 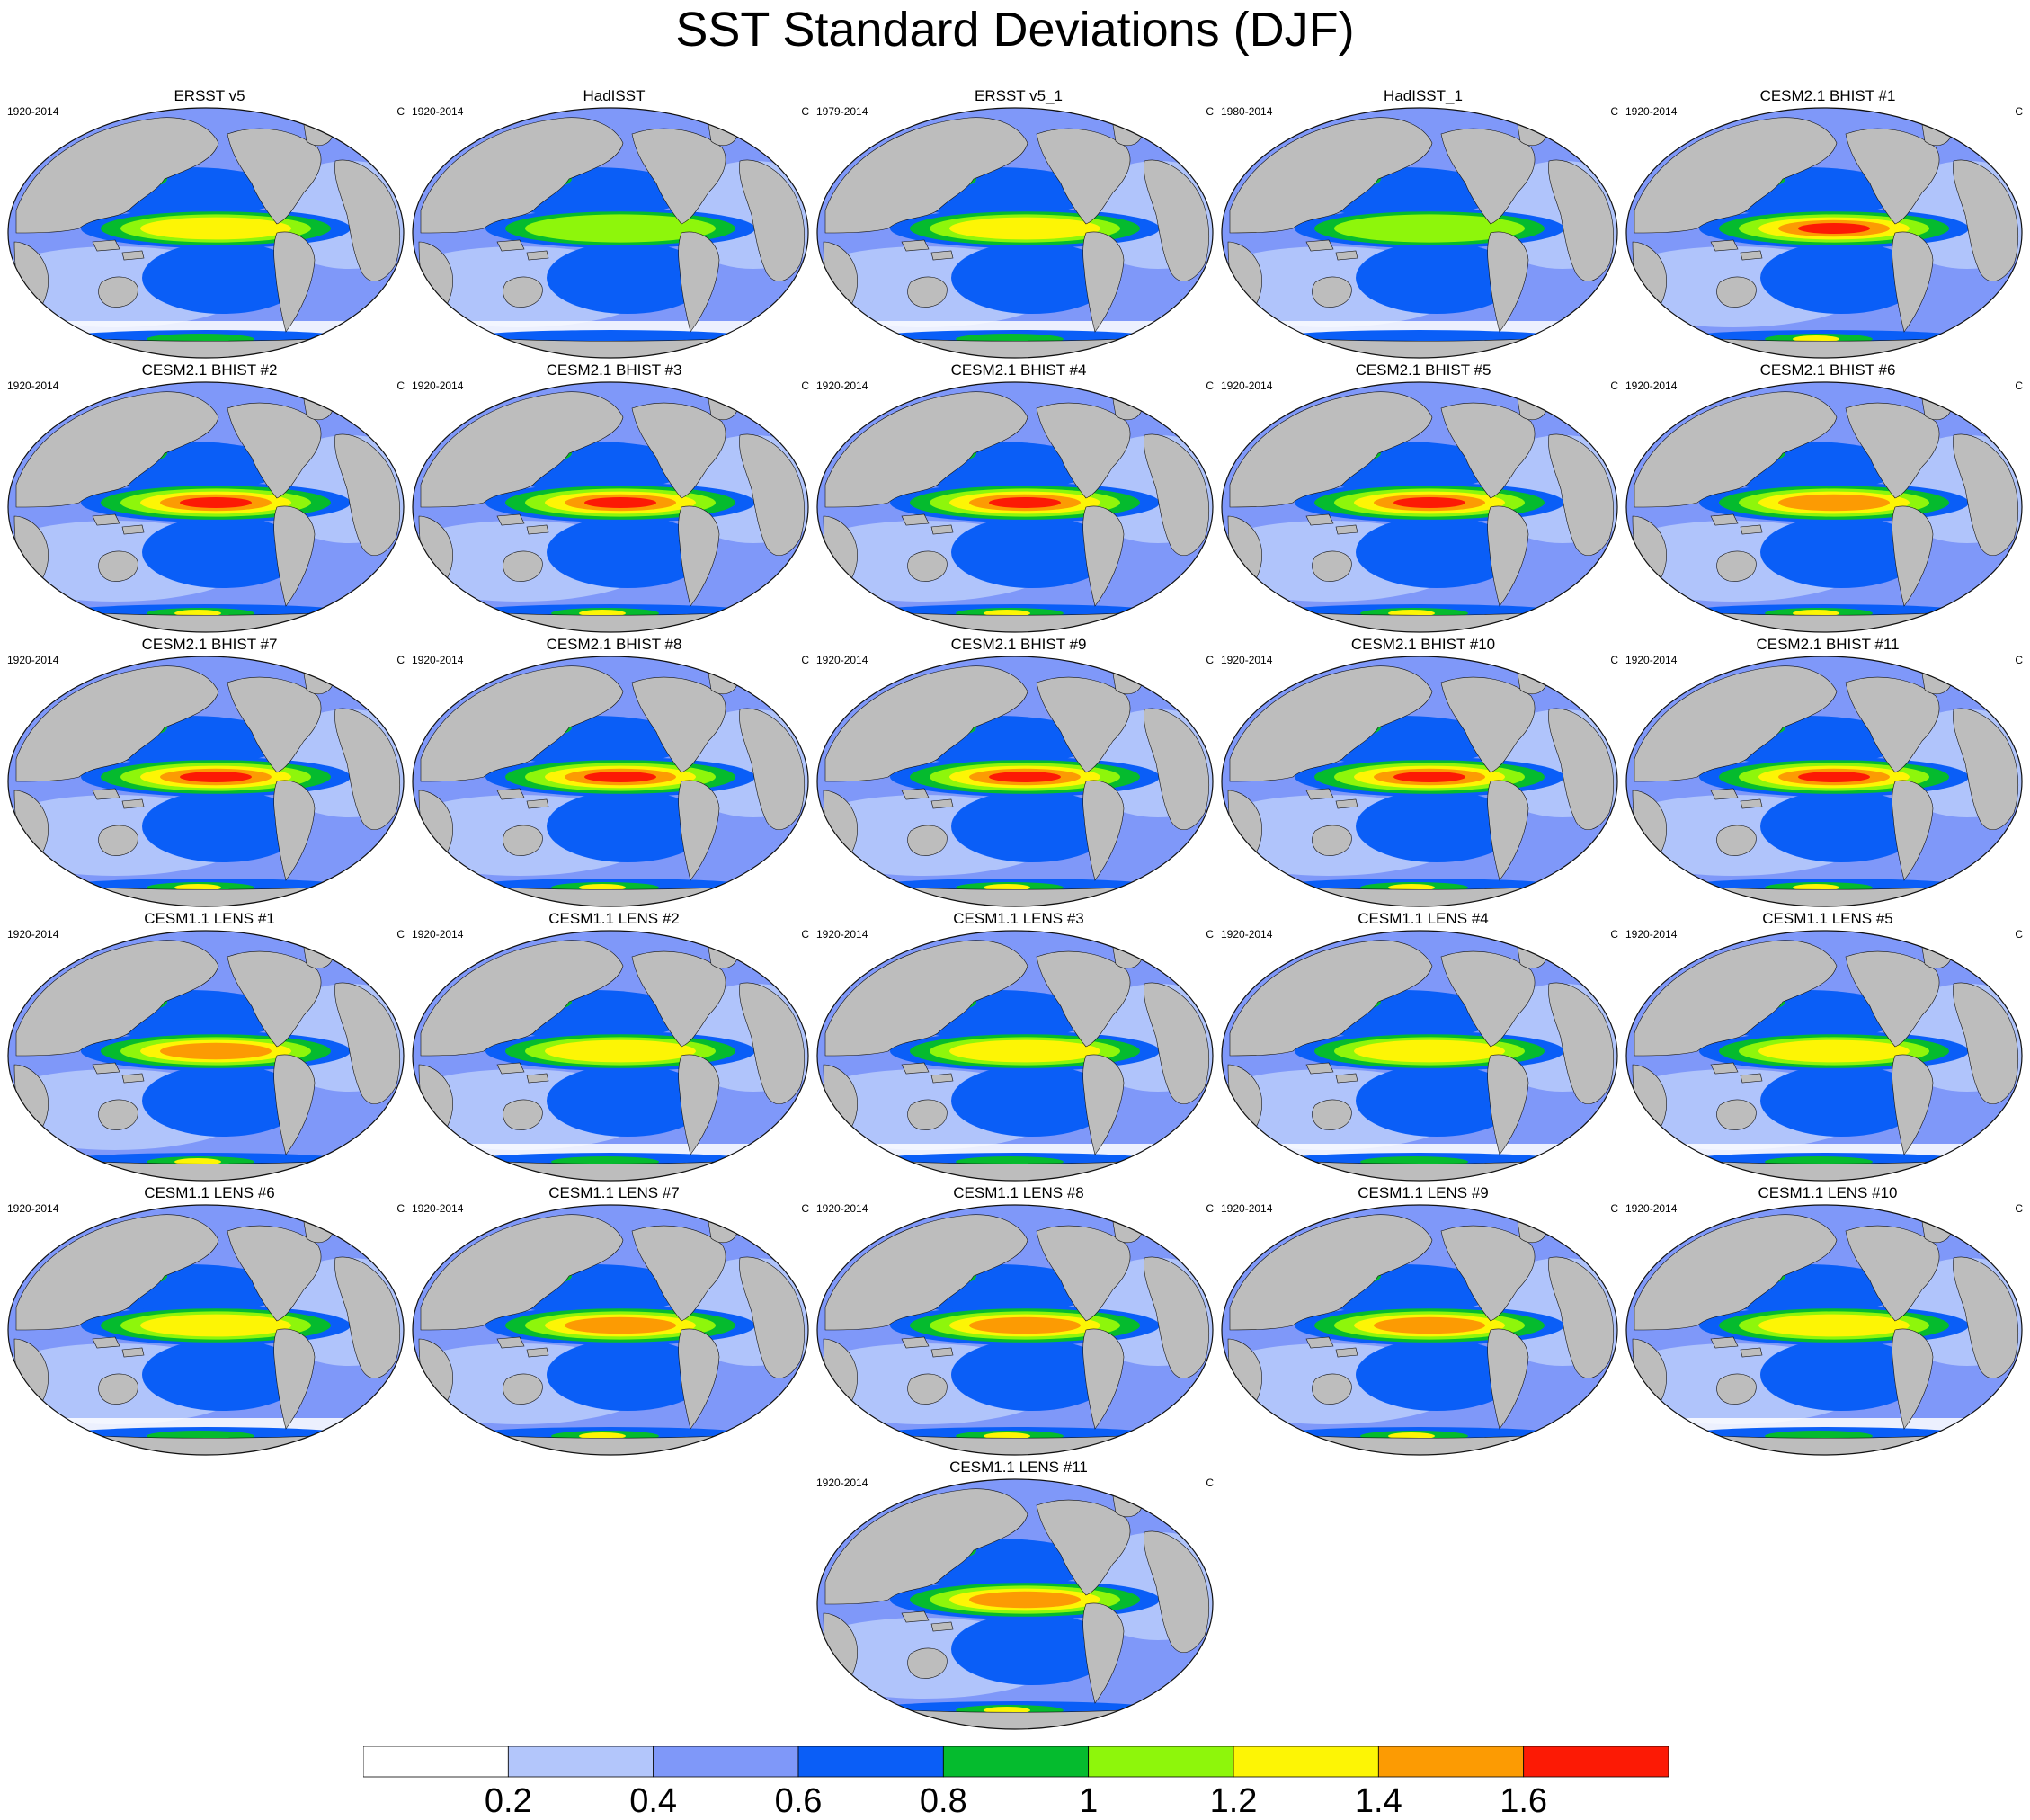 What do you see at coordinates (1423, 96) in the screenshot?
I see `panel-title: HadISST_1` at bounding box center [1423, 96].